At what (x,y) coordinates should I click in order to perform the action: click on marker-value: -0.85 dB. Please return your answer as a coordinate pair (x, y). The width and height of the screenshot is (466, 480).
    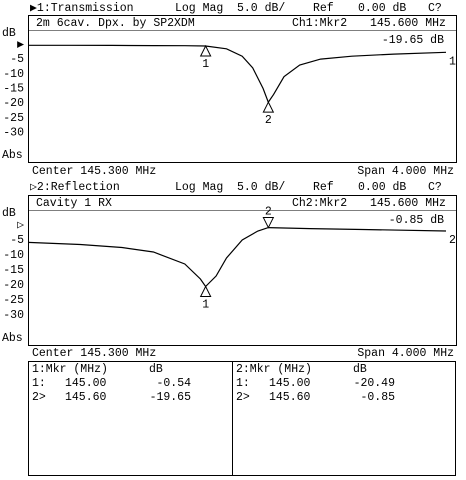
    Looking at the image, I should click on (416, 220).